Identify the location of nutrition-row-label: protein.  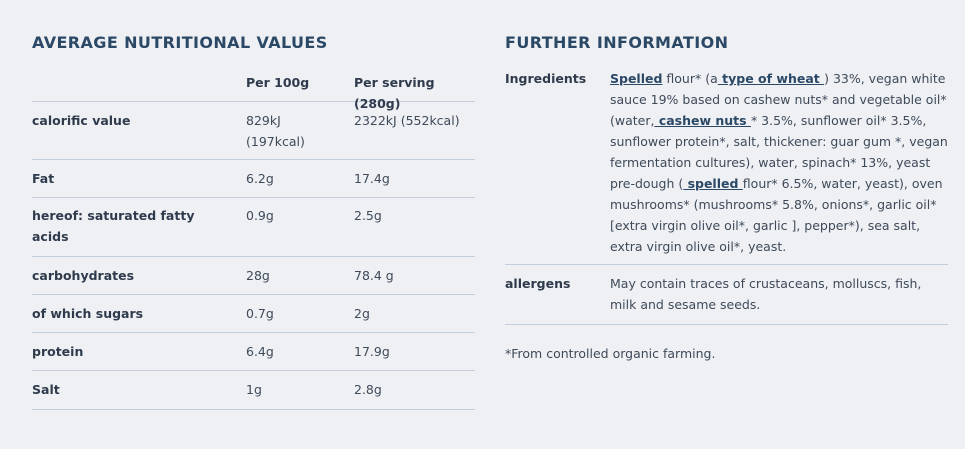
(58, 351).